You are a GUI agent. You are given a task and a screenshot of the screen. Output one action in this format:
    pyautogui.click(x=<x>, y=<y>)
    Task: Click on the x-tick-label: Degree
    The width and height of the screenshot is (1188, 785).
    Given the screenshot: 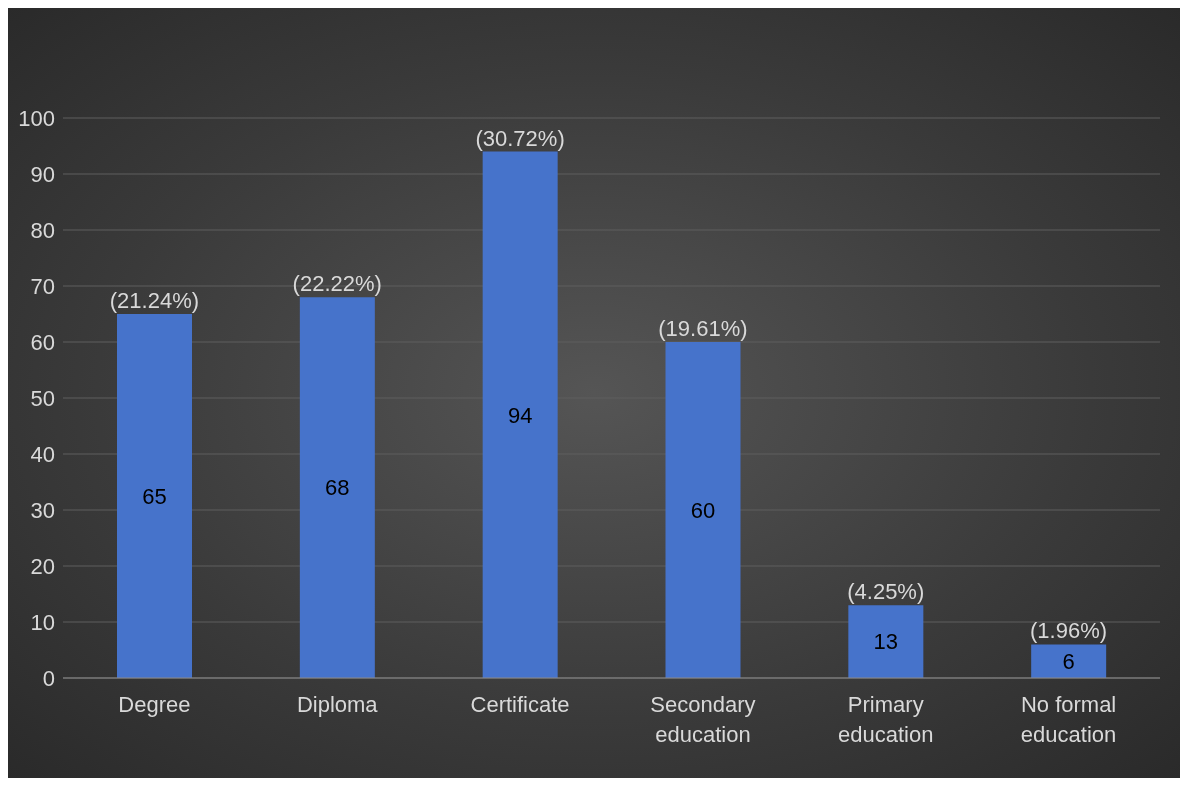 What is the action you would take?
    pyautogui.click(x=154, y=704)
    